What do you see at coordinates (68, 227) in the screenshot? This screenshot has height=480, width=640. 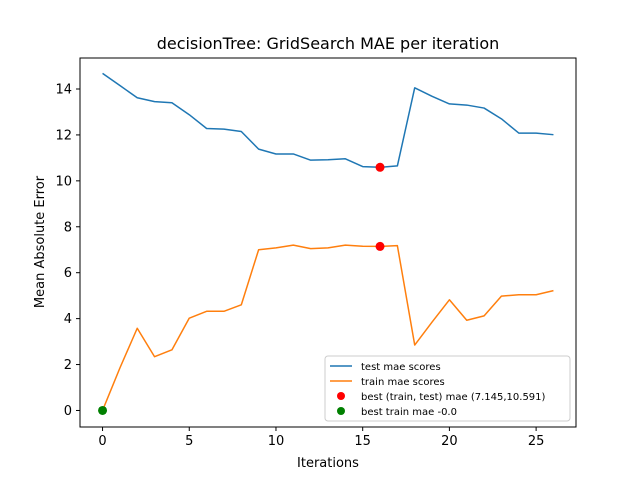 I see `y-tick-label: 8` at bounding box center [68, 227].